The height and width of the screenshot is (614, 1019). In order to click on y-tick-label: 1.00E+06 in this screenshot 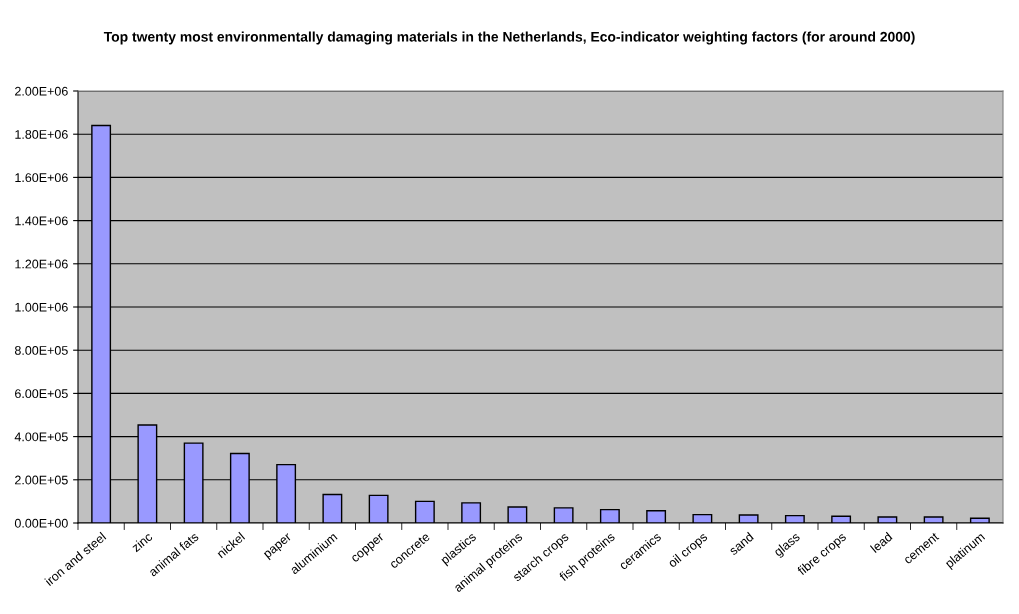, I will do `click(41, 307)`.